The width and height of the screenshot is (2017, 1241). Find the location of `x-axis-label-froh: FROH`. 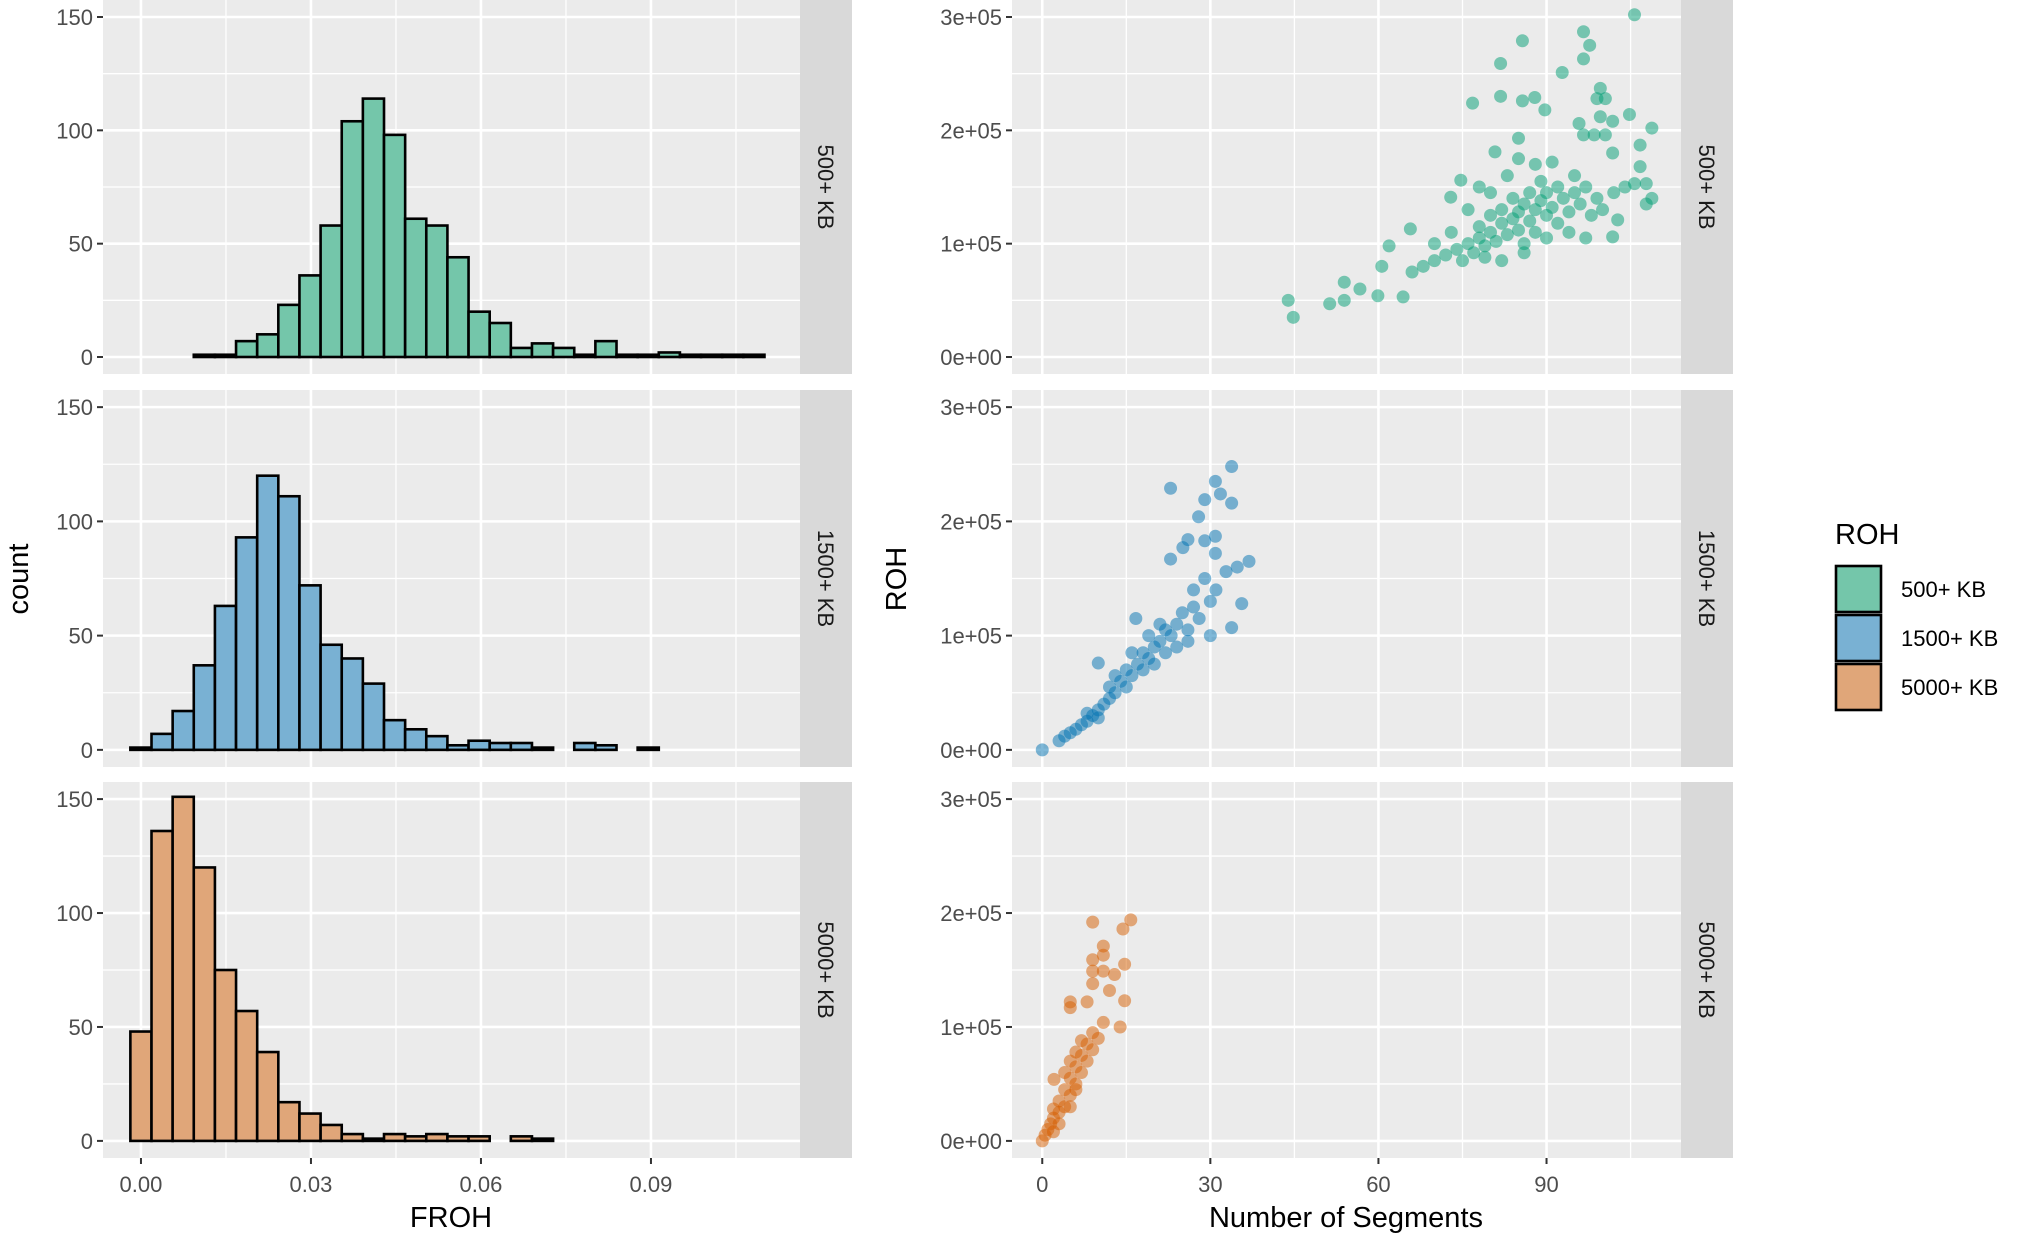

x-axis-label-froh: FROH is located at coordinates (451, 1218).